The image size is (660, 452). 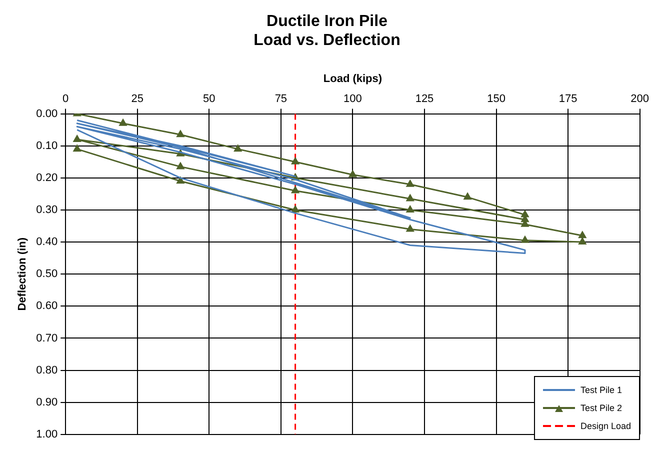 I want to click on y-tick-label: 0.30, so click(x=47, y=210).